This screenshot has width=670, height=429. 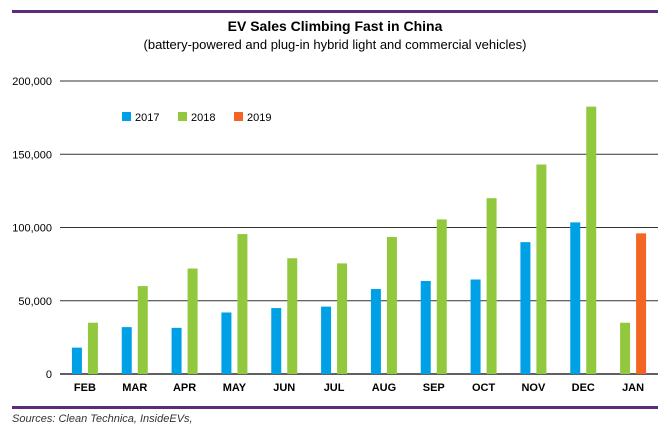 What do you see at coordinates (425, 327) in the screenshot?
I see `bar-2017-sep` at bounding box center [425, 327].